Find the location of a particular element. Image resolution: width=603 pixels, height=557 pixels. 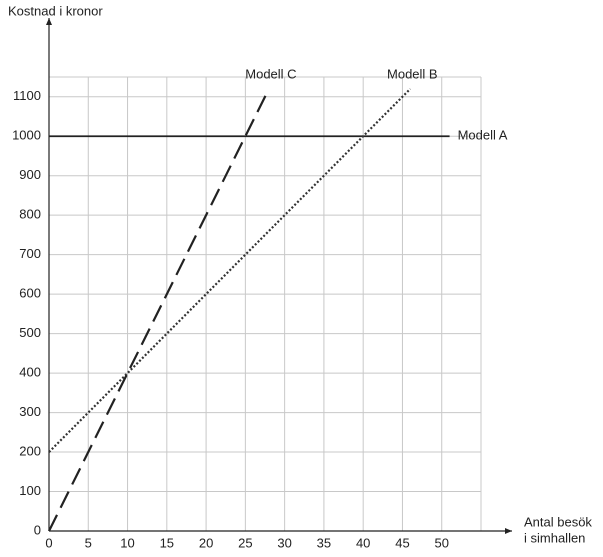

y-tick-label: 800 is located at coordinates (30, 214).